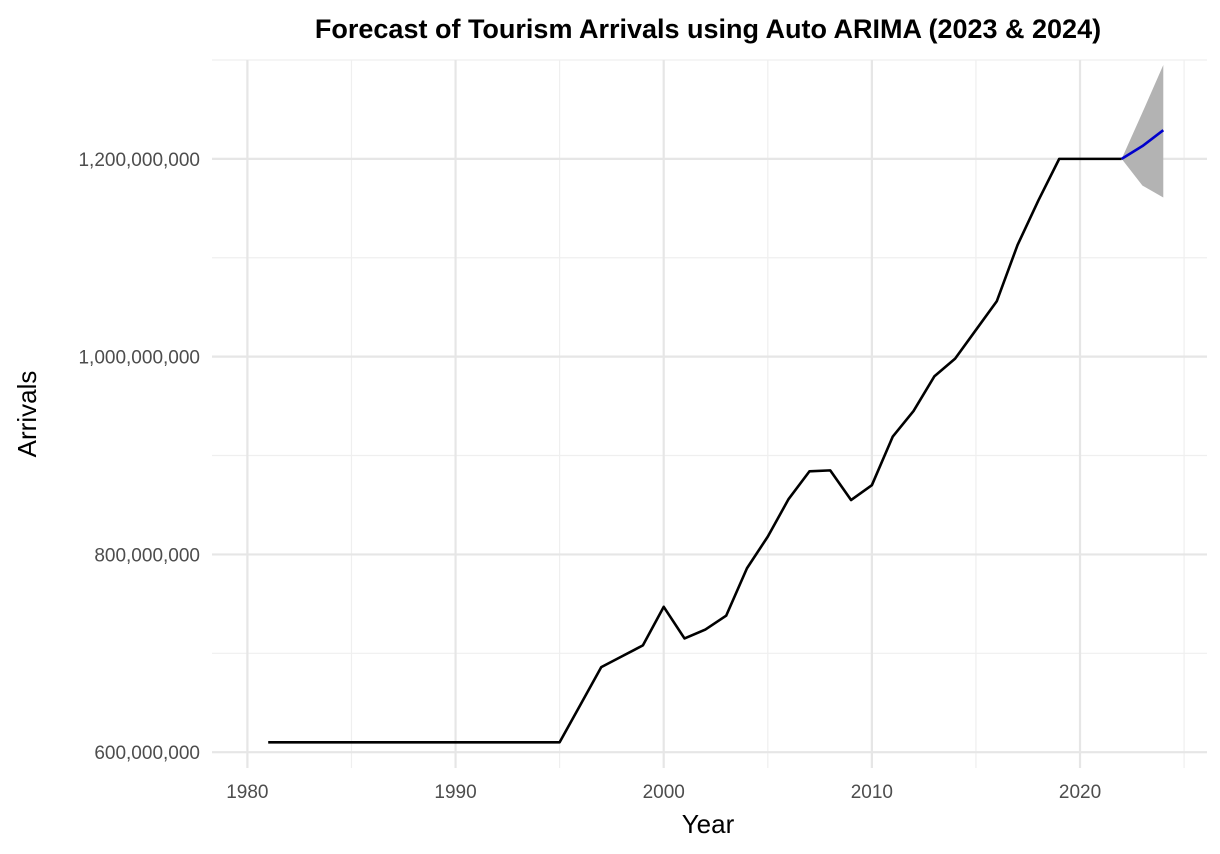  Describe the element at coordinates (1142, 144) in the screenshot. I see `forecast-line` at that location.